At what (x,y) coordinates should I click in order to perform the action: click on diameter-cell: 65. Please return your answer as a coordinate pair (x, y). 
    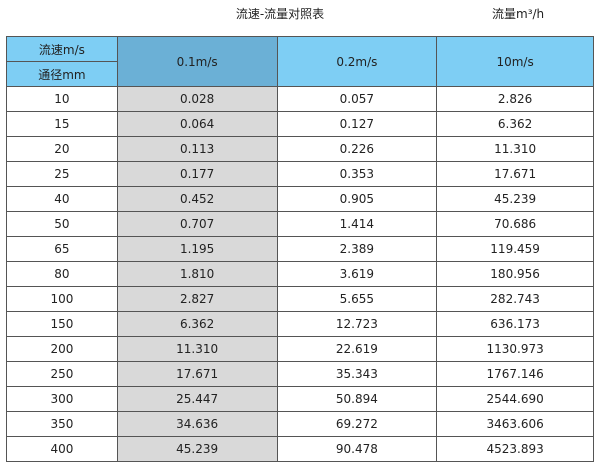
    Looking at the image, I should click on (62, 249).